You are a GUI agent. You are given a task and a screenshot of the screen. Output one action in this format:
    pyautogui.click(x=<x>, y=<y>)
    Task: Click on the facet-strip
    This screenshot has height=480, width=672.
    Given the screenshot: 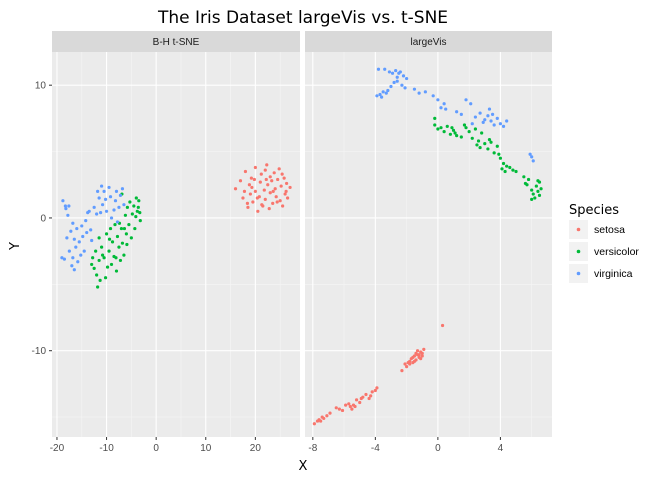 What is the action you would take?
    pyautogui.click(x=428, y=41)
    